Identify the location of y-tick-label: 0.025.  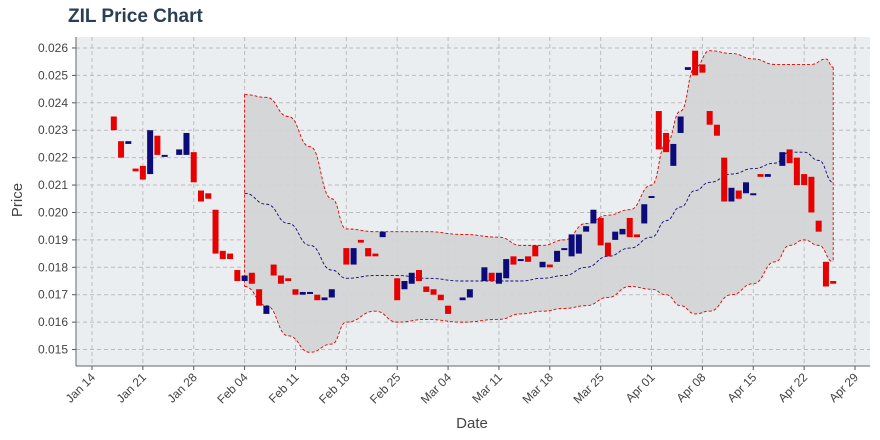
(53, 75).